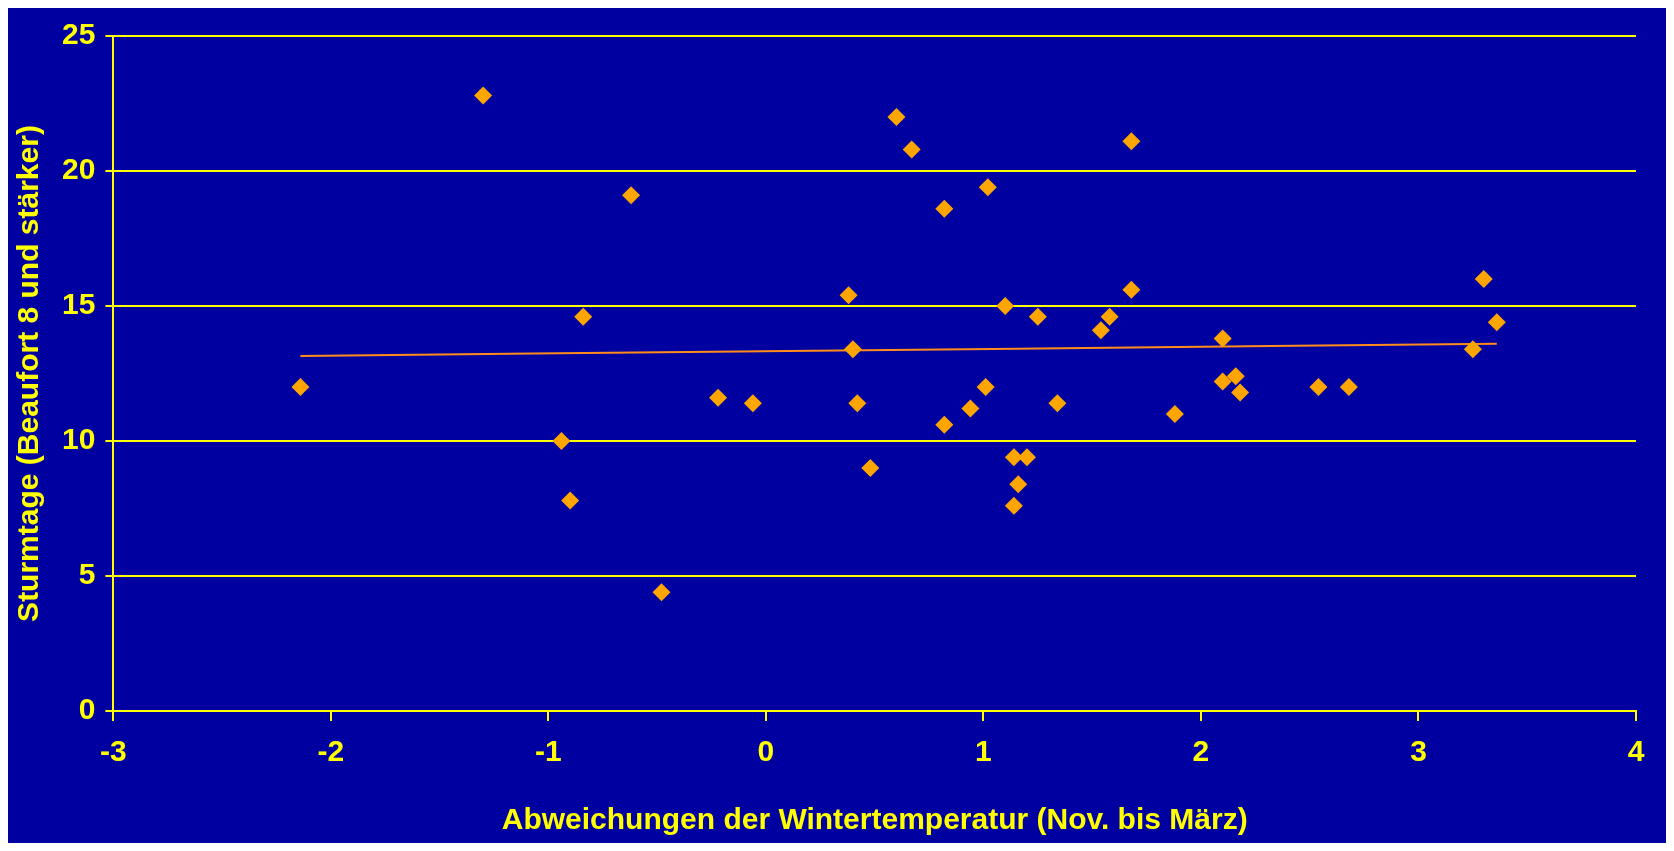  Describe the element at coordinates (1636, 751) in the screenshot. I see `x-tick-label: 4` at that location.